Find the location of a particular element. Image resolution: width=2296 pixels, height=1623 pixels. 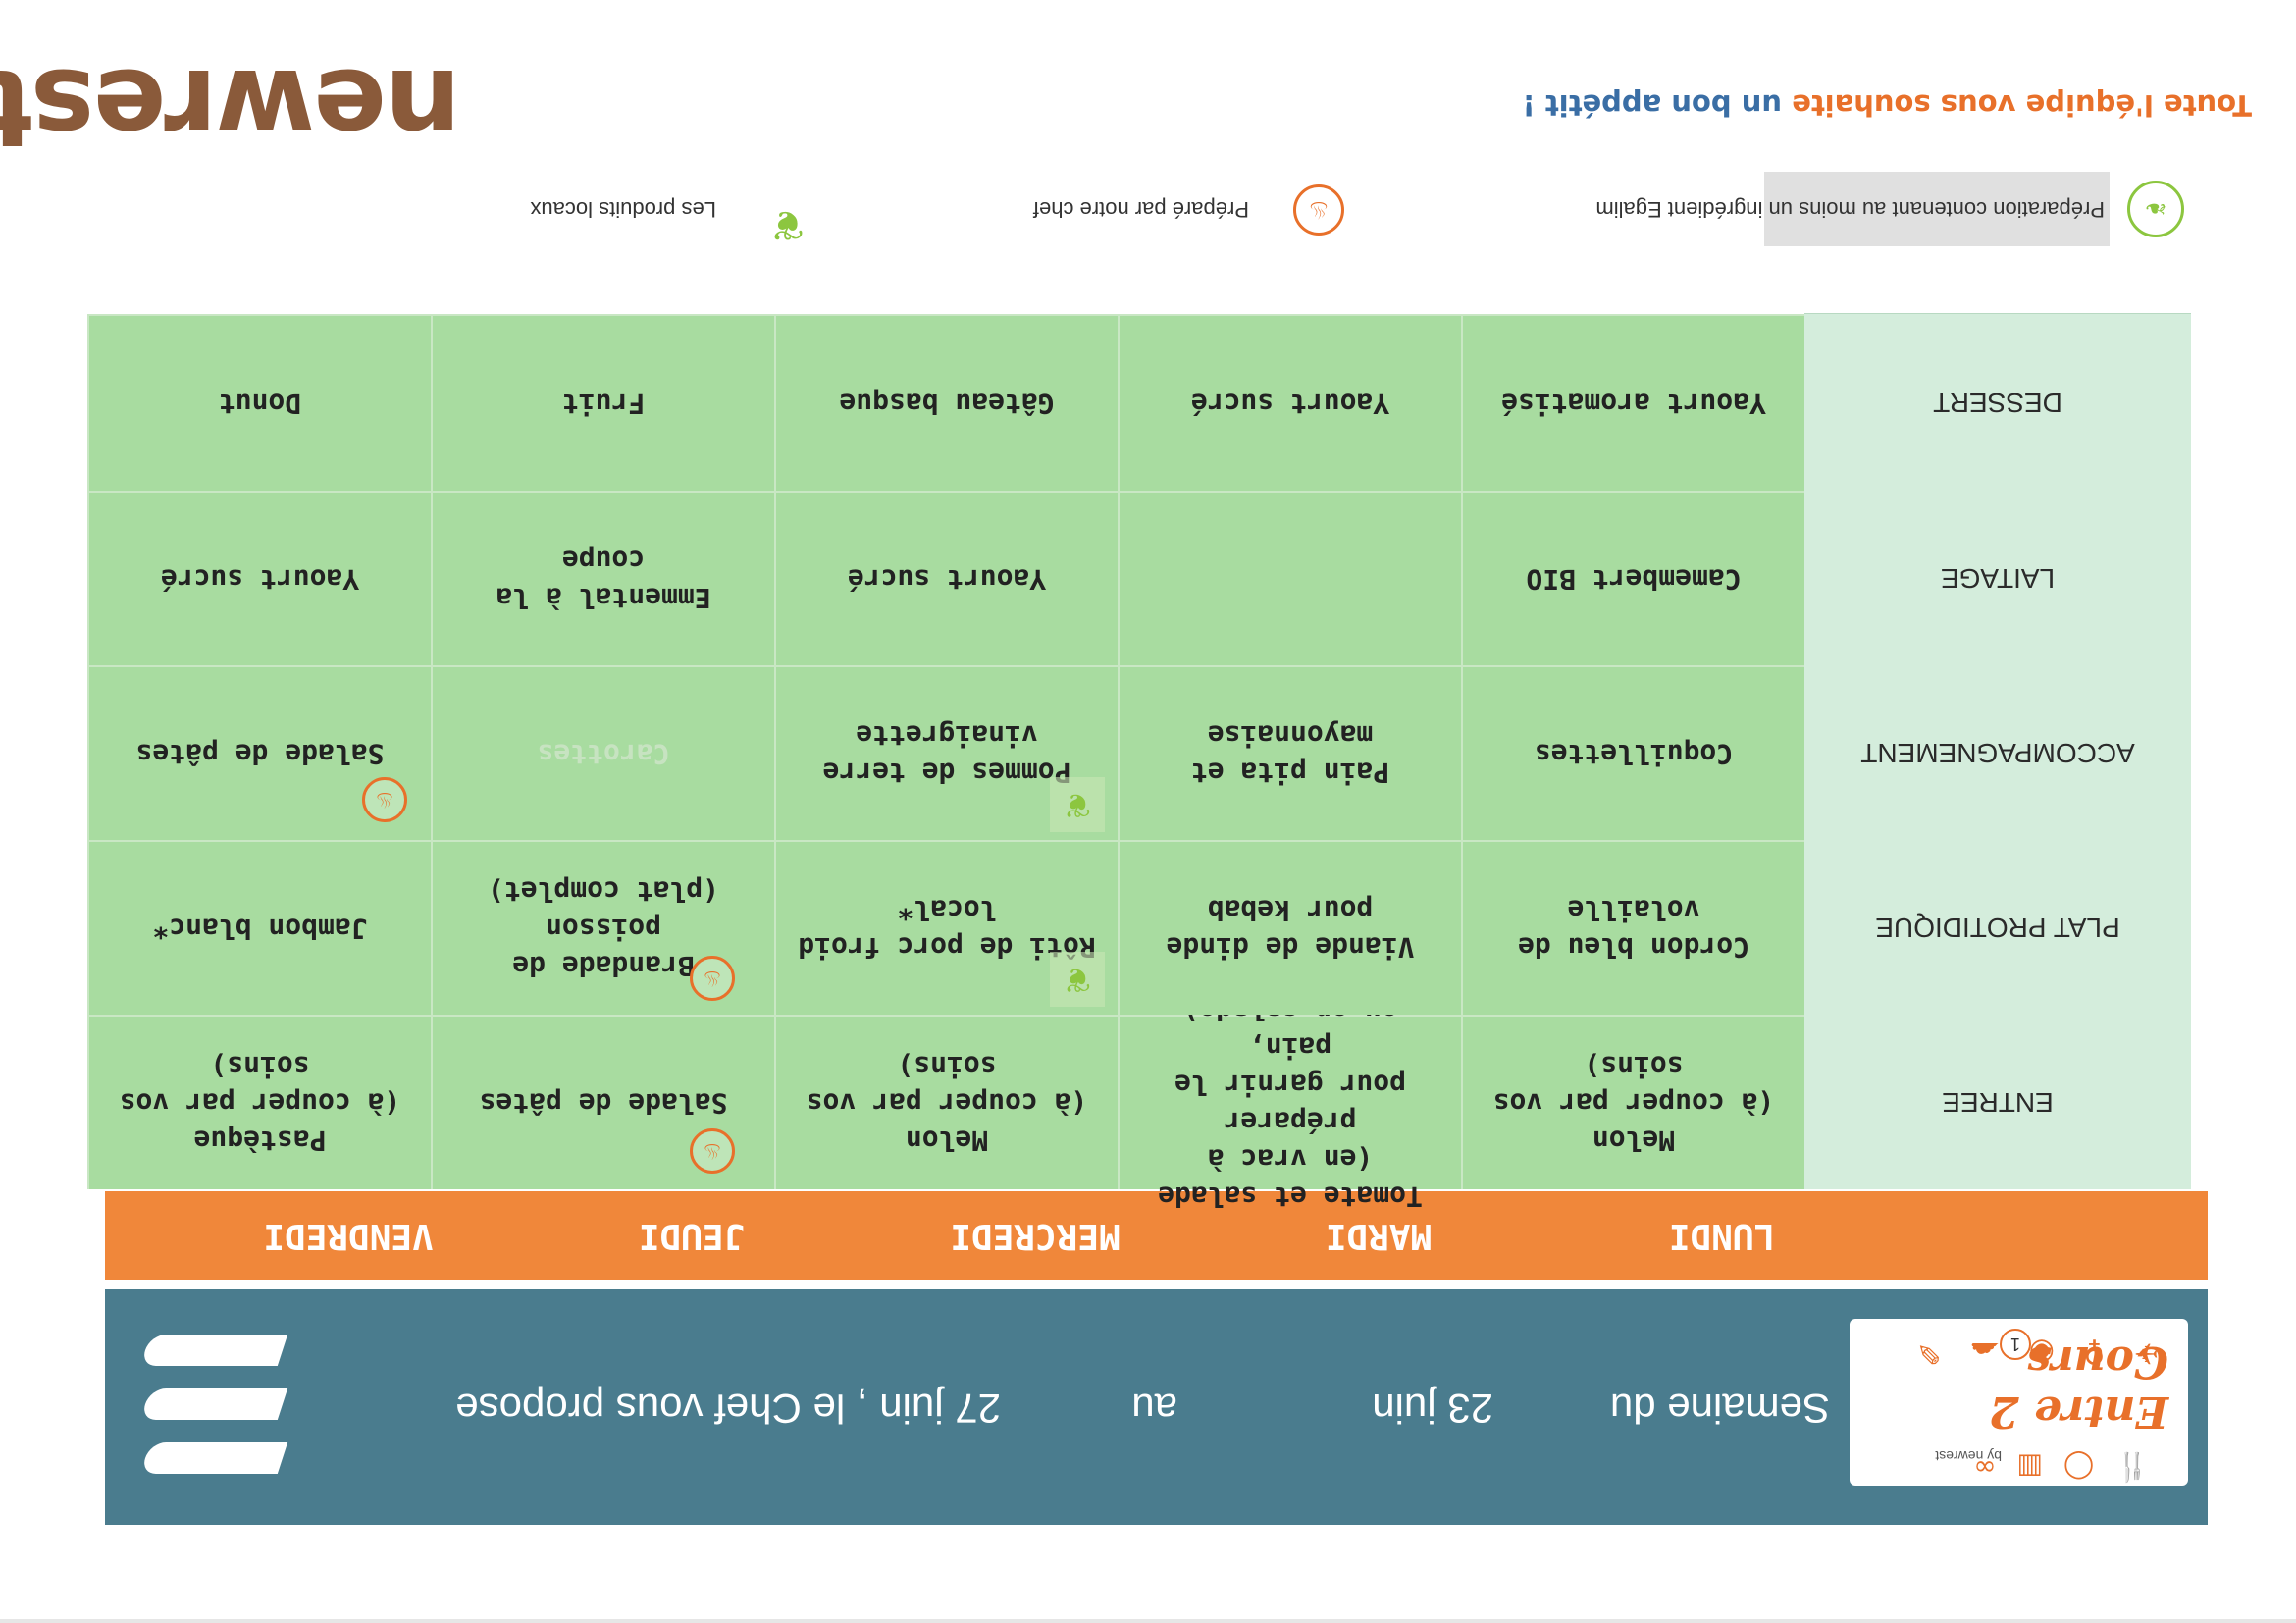

menu-cell: Cordon bleu de volaille is located at coordinates (1632, 927).